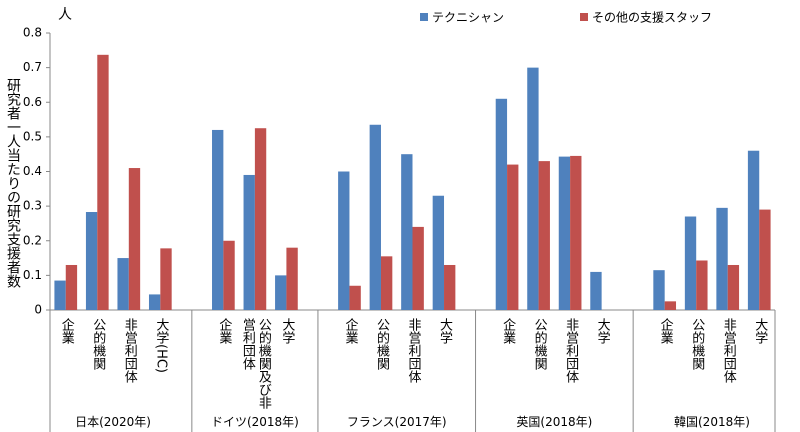 This screenshot has height=432, width=800. What do you see at coordinates (254, 422) in the screenshot?
I see `group-label: ドイツ(2018年)` at bounding box center [254, 422].